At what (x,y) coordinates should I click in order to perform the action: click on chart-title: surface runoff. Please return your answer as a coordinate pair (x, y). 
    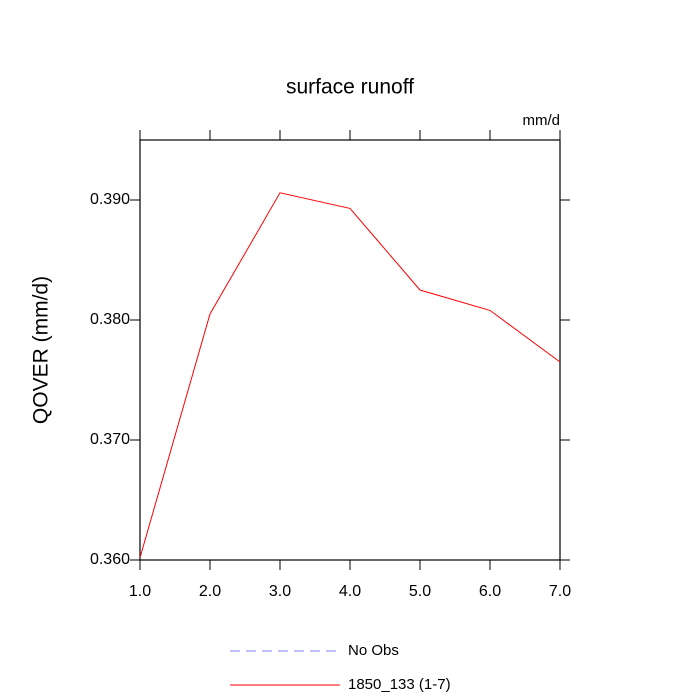
    Looking at the image, I should click on (350, 87).